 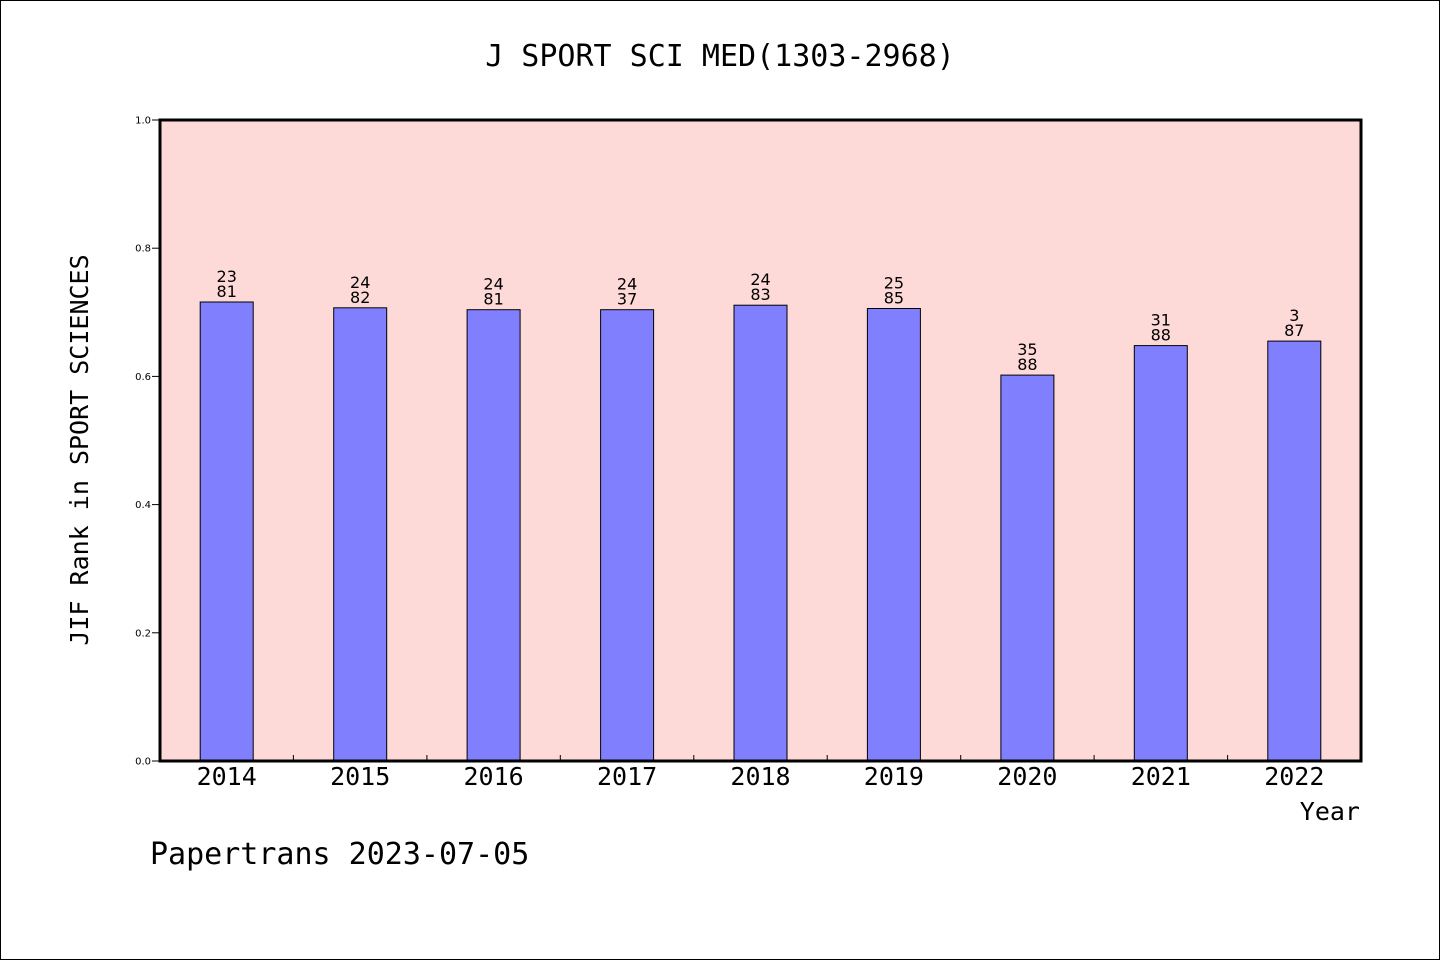 What do you see at coordinates (894, 298) in the screenshot?
I see `bar-label-total-2019: 85` at bounding box center [894, 298].